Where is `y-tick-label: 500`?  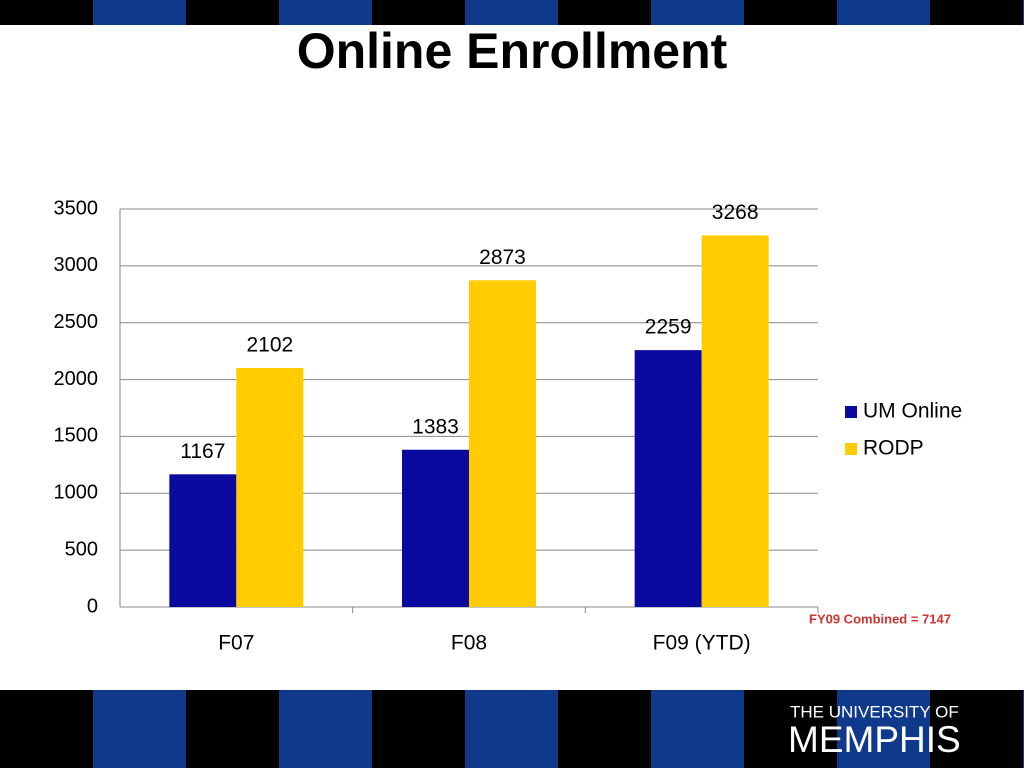 y-tick-label: 500 is located at coordinates (81, 549).